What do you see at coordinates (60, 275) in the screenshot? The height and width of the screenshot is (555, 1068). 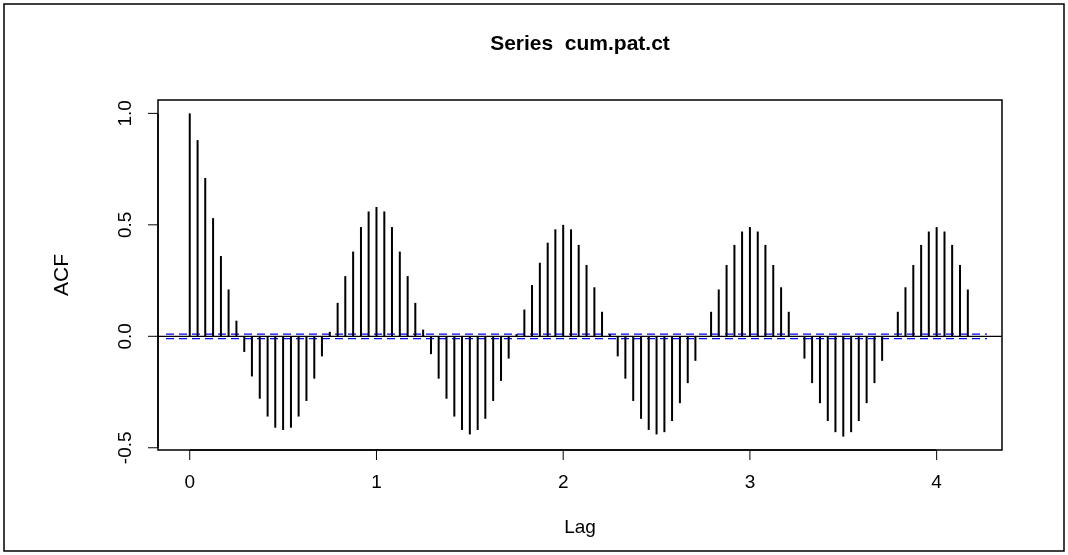 I see `y-axis-title: ACF` at bounding box center [60, 275].